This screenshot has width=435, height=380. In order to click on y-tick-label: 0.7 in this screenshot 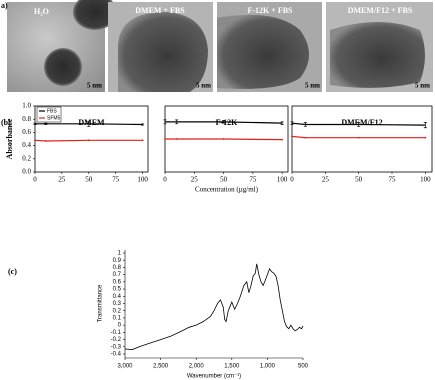, I will do `click(117, 275)`.